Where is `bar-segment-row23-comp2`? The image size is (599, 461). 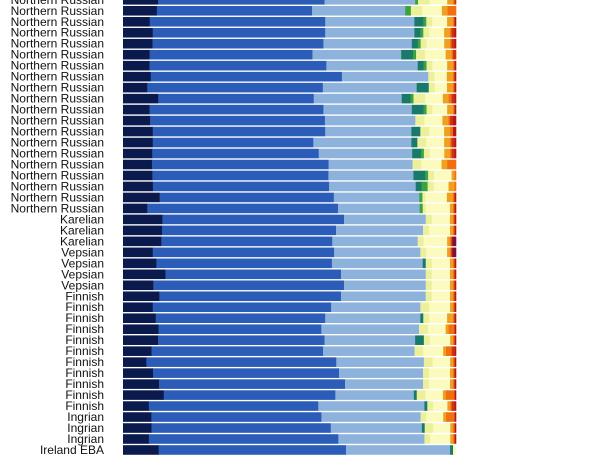
bar-segment-row23-comp2 is located at coordinates (377, 252).